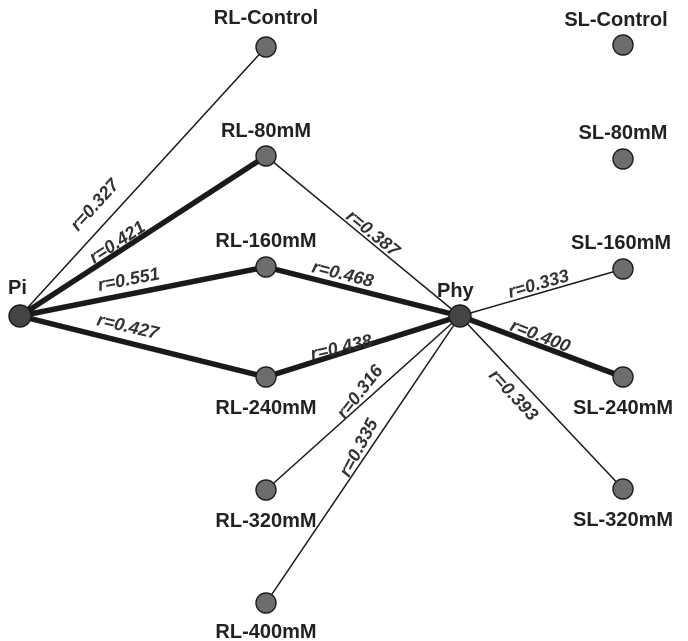 The image size is (688, 641). What do you see at coordinates (623, 520) in the screenshot?
I see `node-label-sl-320: SL-320mM` at bounding box center [623, 520].